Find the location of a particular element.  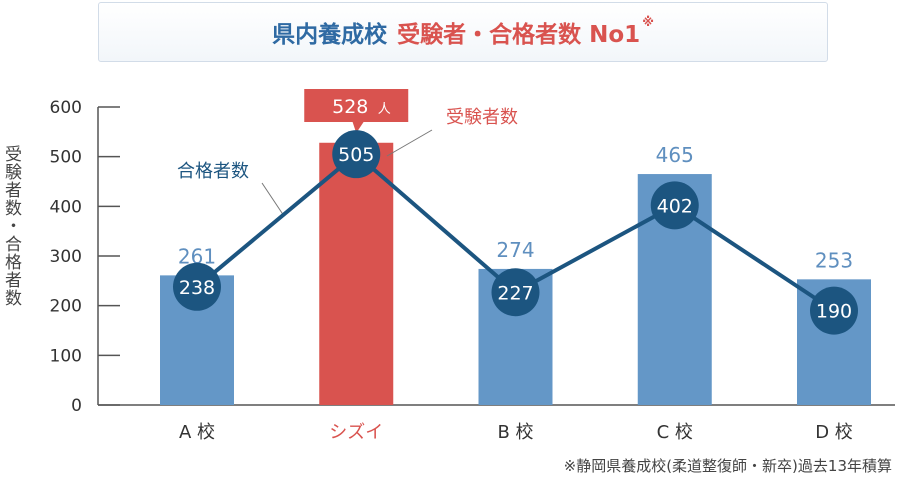

line-annotation-leader is located at coordinates (273, 199).